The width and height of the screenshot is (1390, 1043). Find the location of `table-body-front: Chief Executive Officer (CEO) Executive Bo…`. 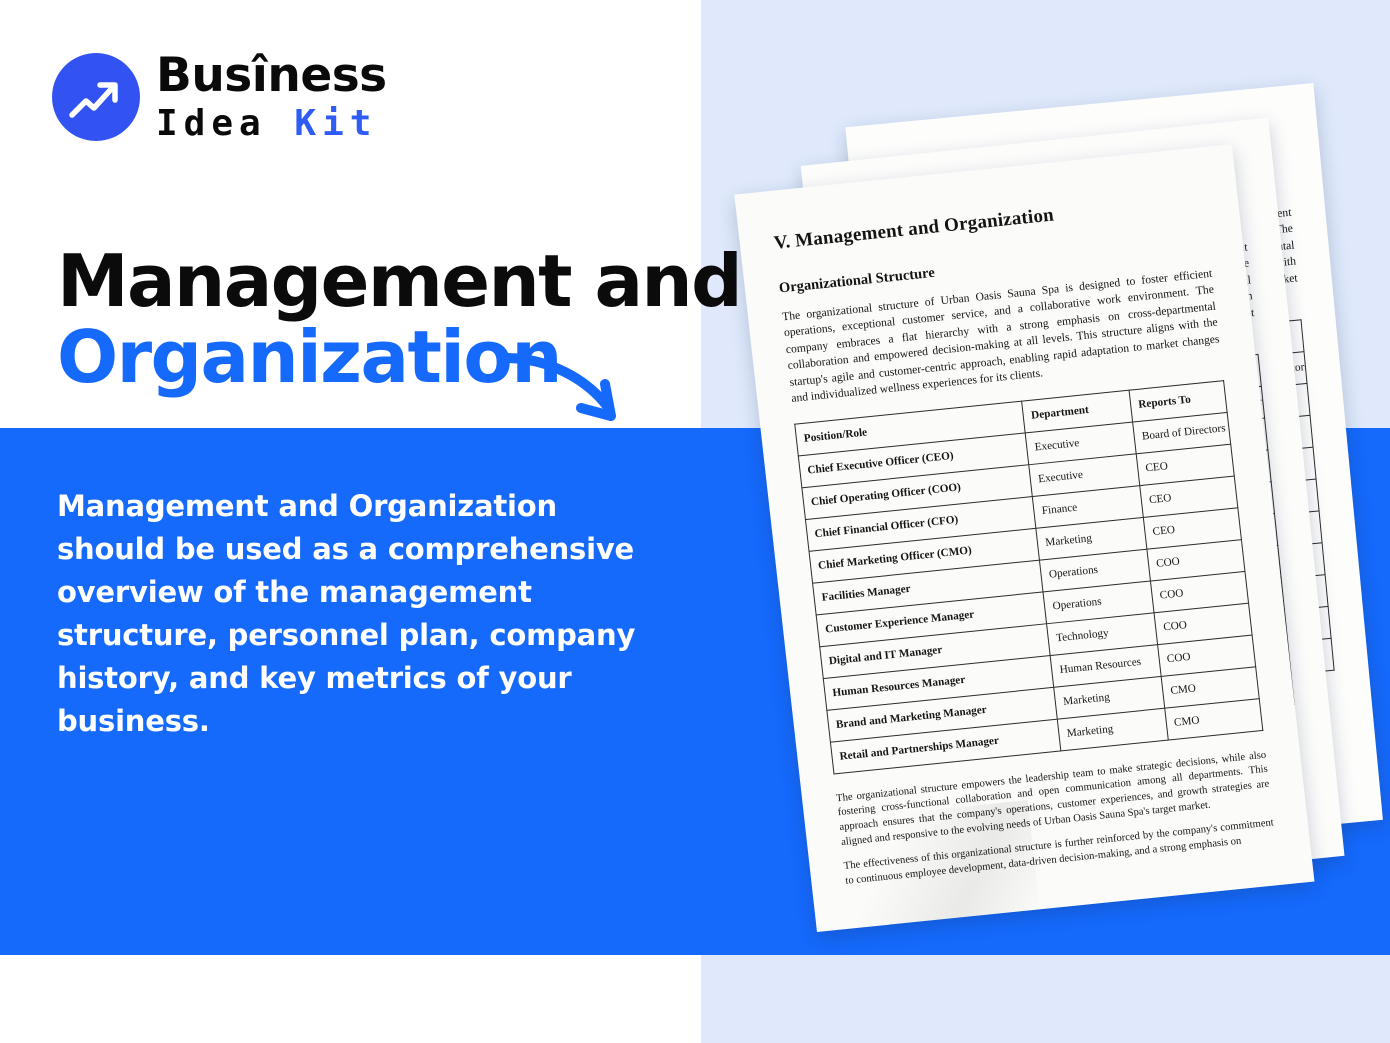

table-body-front: Chief Executive Officer (CEO) Executive Bo… is located at coordinates (1030, 593).